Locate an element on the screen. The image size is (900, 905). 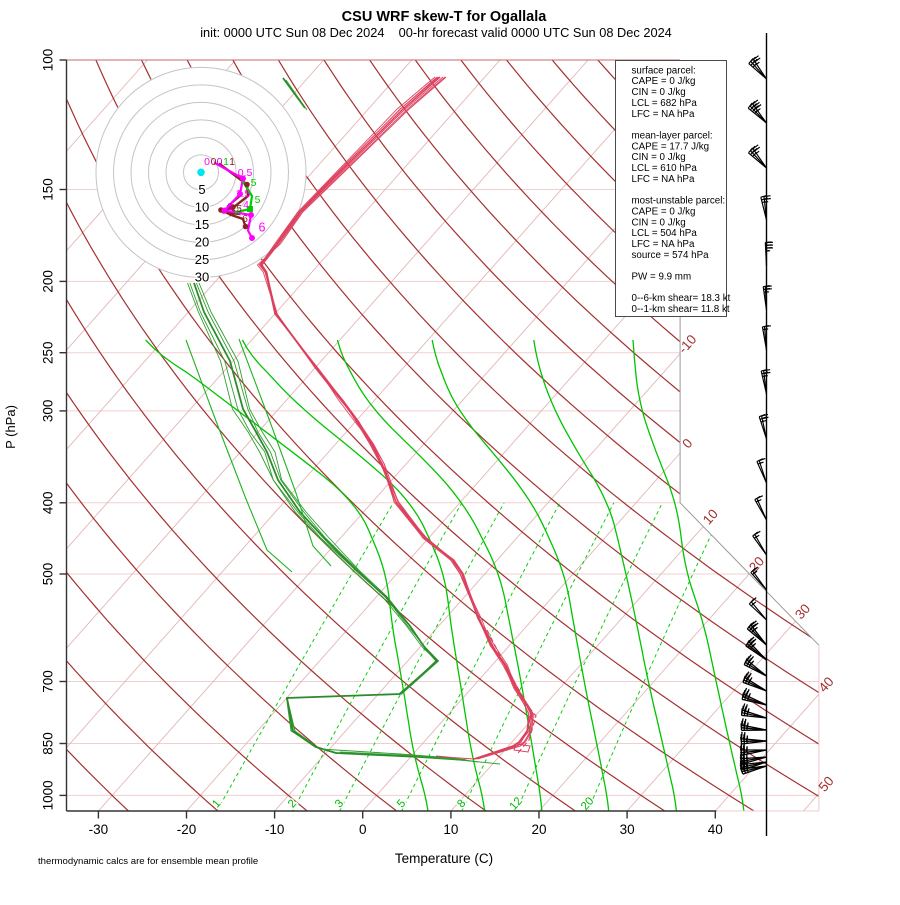
svg-text: 0--1-km shear= 11.8 kt is located at coordinates (681, 309).